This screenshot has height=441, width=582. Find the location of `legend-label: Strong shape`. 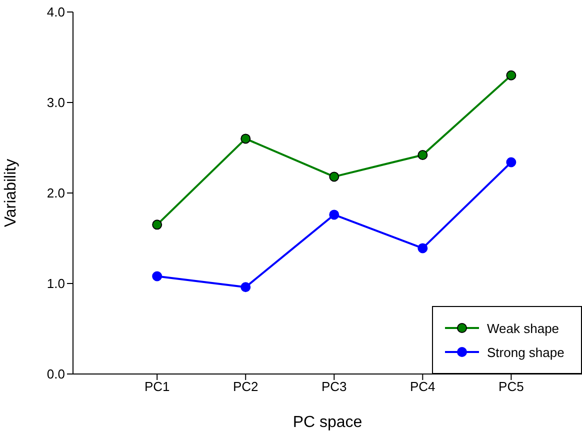

legend-label: Strong shape is located at coordinates (525, 352).